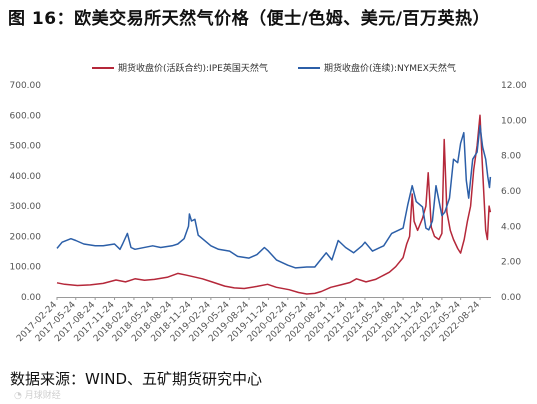 The height and width of the screenshot is (404, 537). I want to click on y-axis-right: 0.00 2.00 4.00 6.00 8.00 10.00 12.00, so click(514, 192).